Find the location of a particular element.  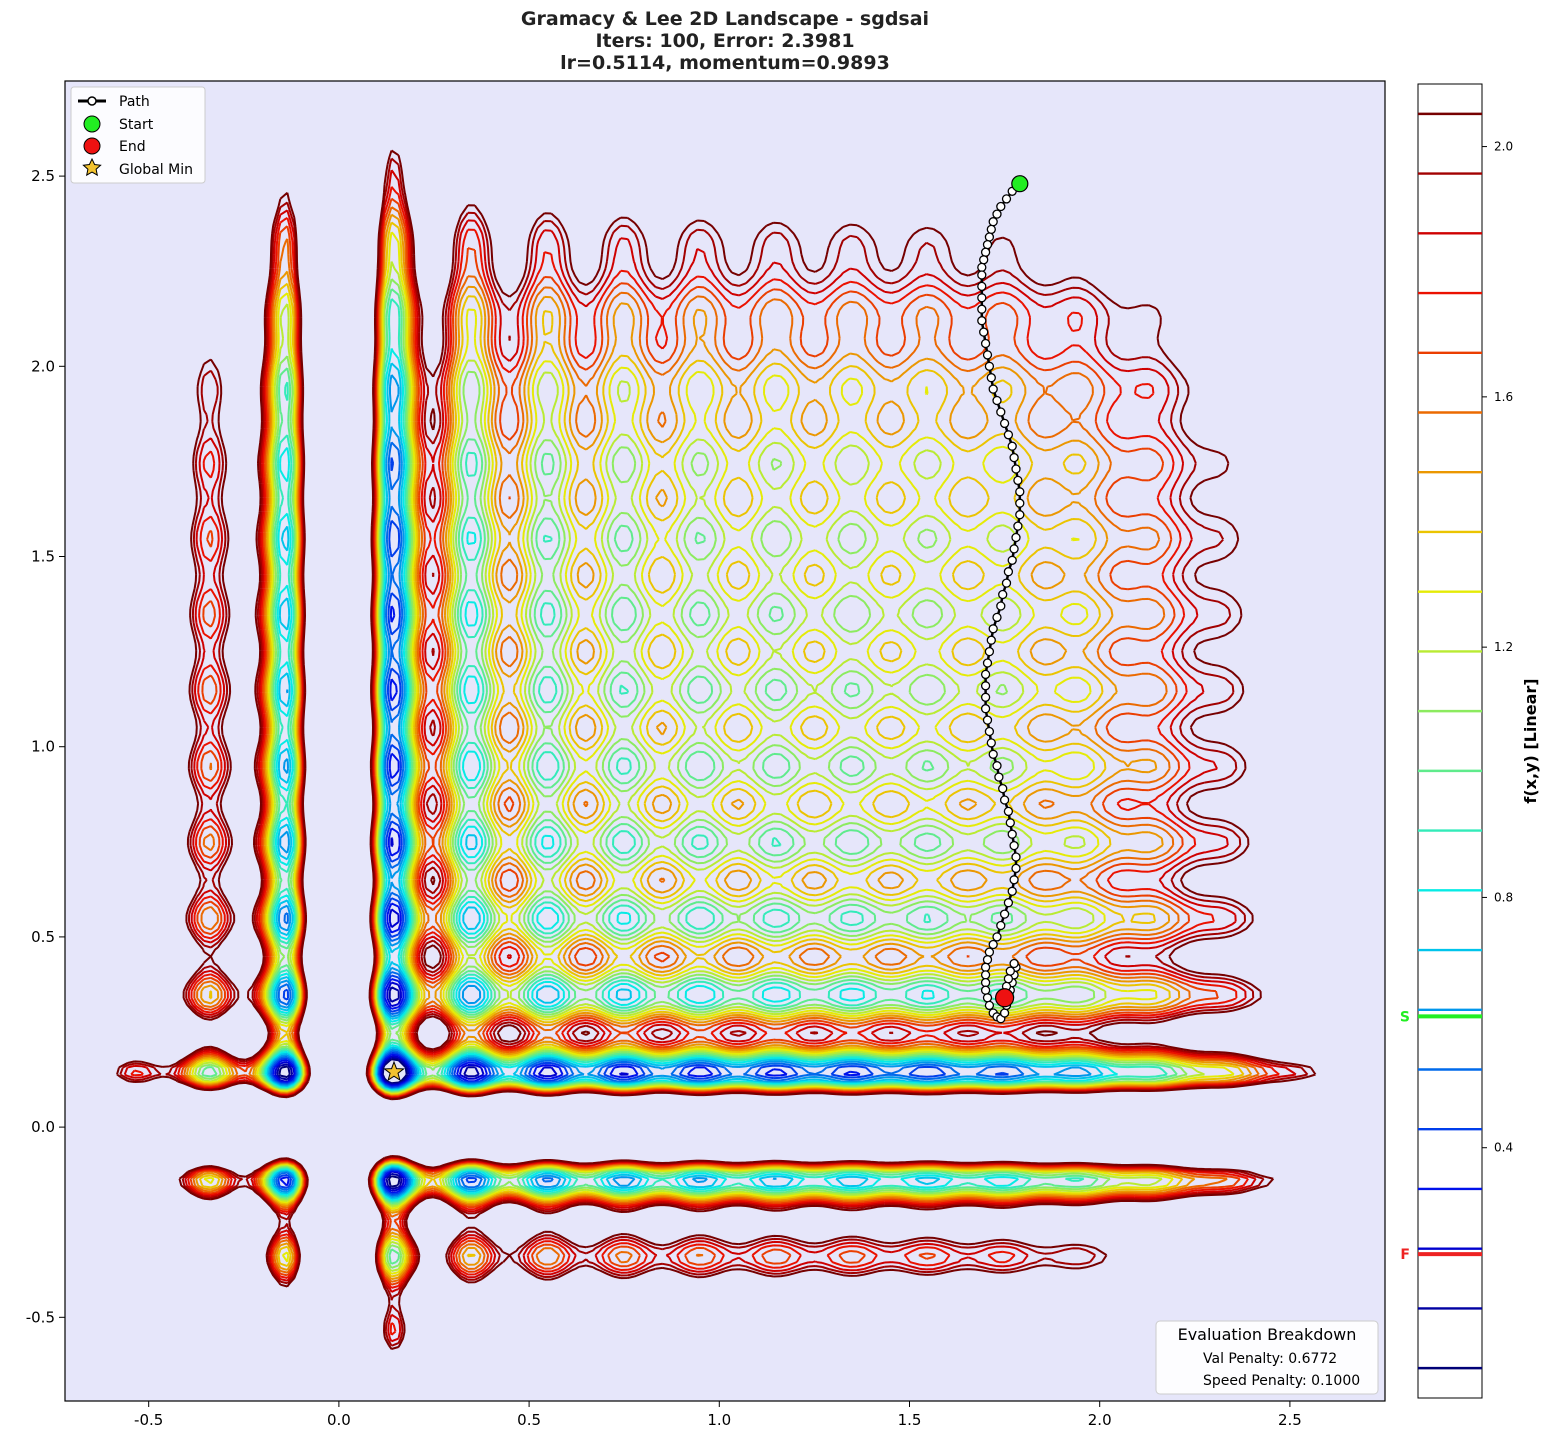

legend-label-path: Path is located at coordinates (134, 102).